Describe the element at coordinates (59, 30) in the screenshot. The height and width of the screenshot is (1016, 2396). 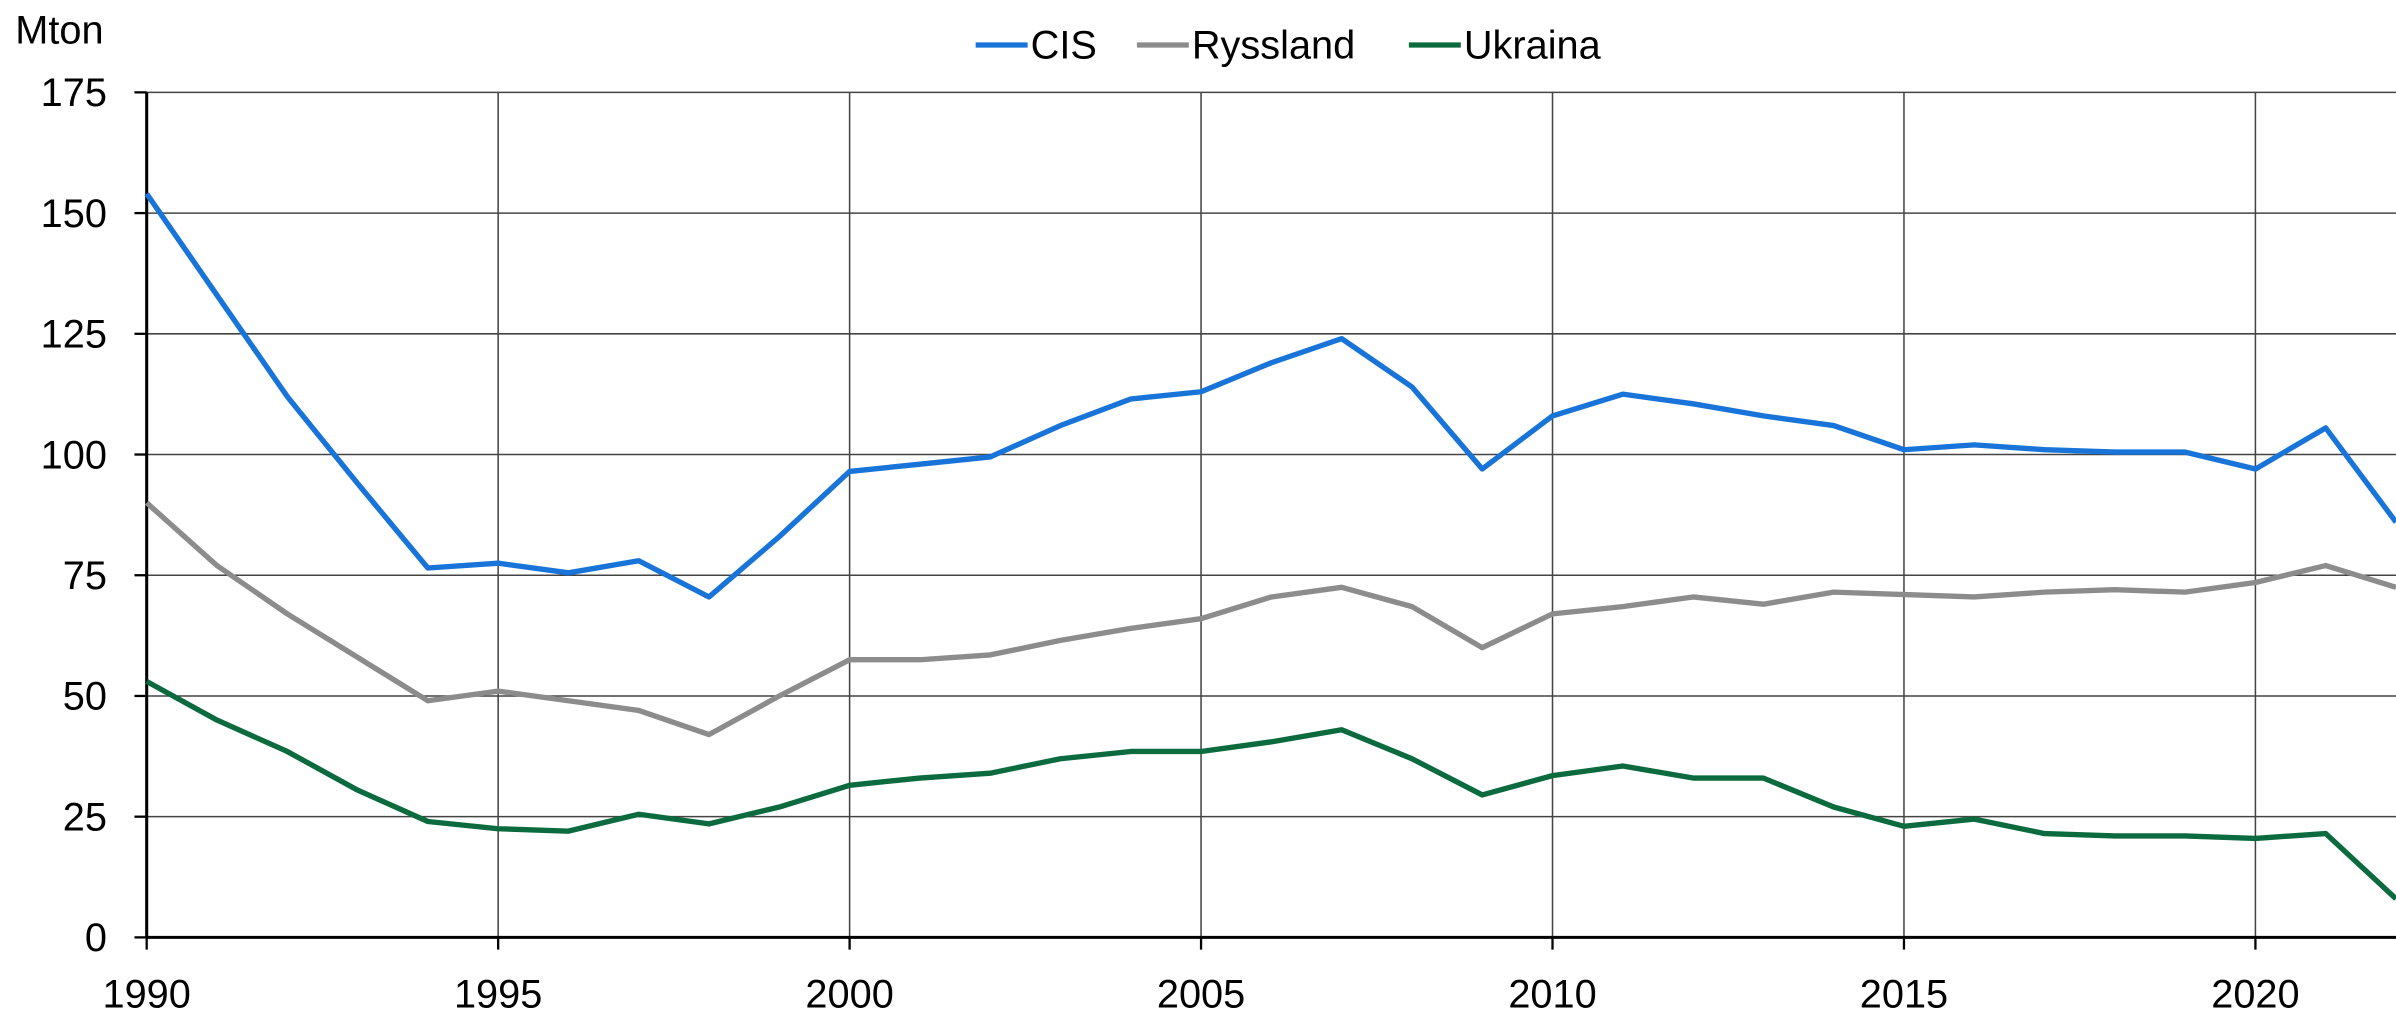
I see `y-axis-label: Mton` at that location.